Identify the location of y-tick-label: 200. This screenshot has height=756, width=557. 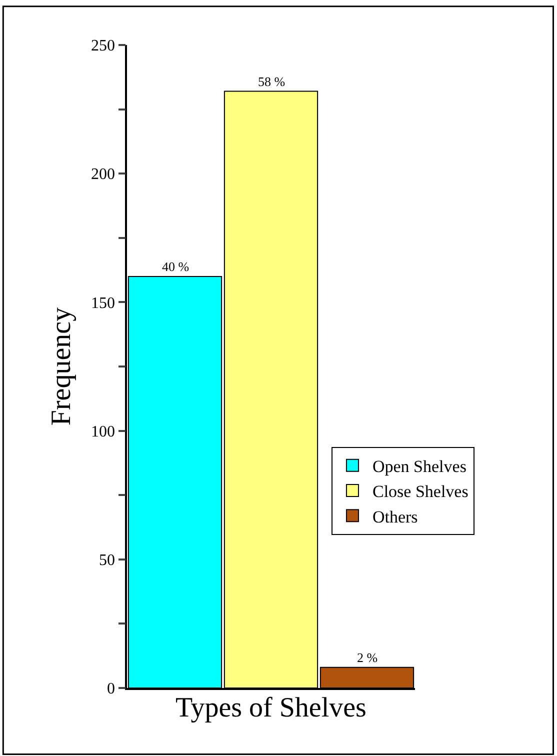
(103, 175).